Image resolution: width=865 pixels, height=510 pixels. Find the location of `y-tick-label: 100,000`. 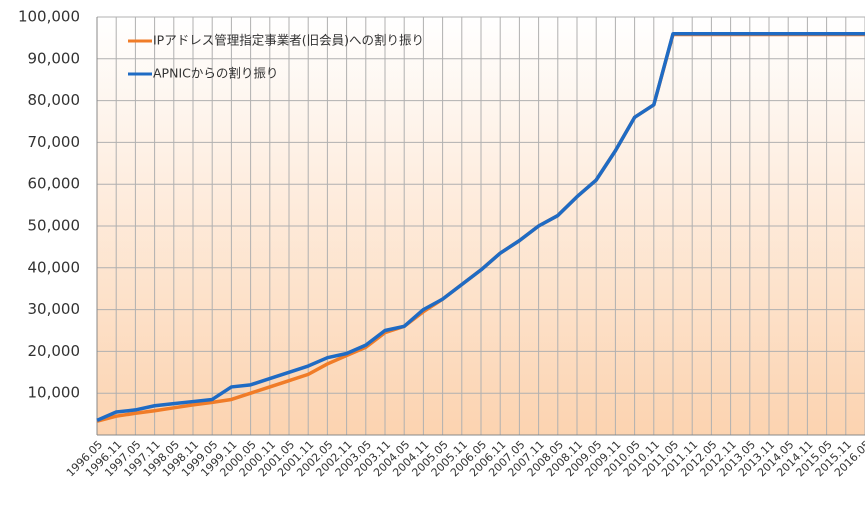

y-tick-label: 100,000 is located at coordinates (49, 17).